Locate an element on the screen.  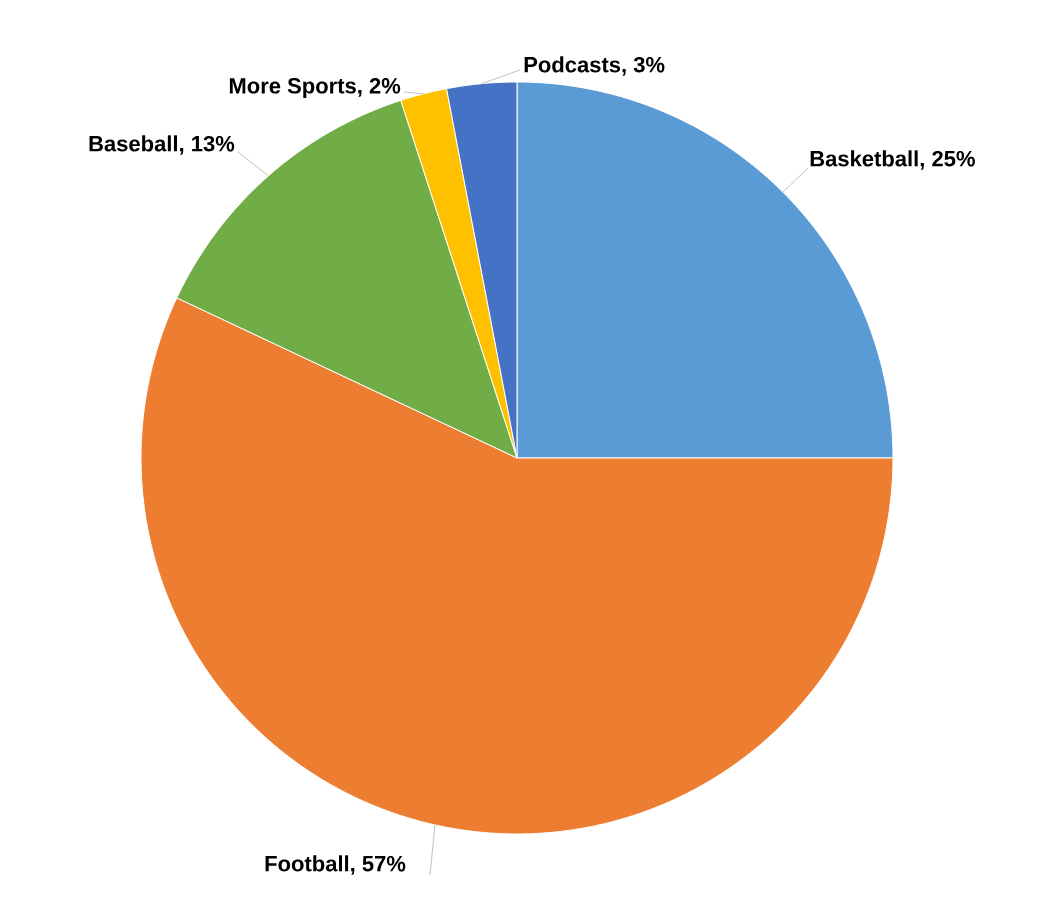
data-label: , 57% is located at coordinates (378, 865).